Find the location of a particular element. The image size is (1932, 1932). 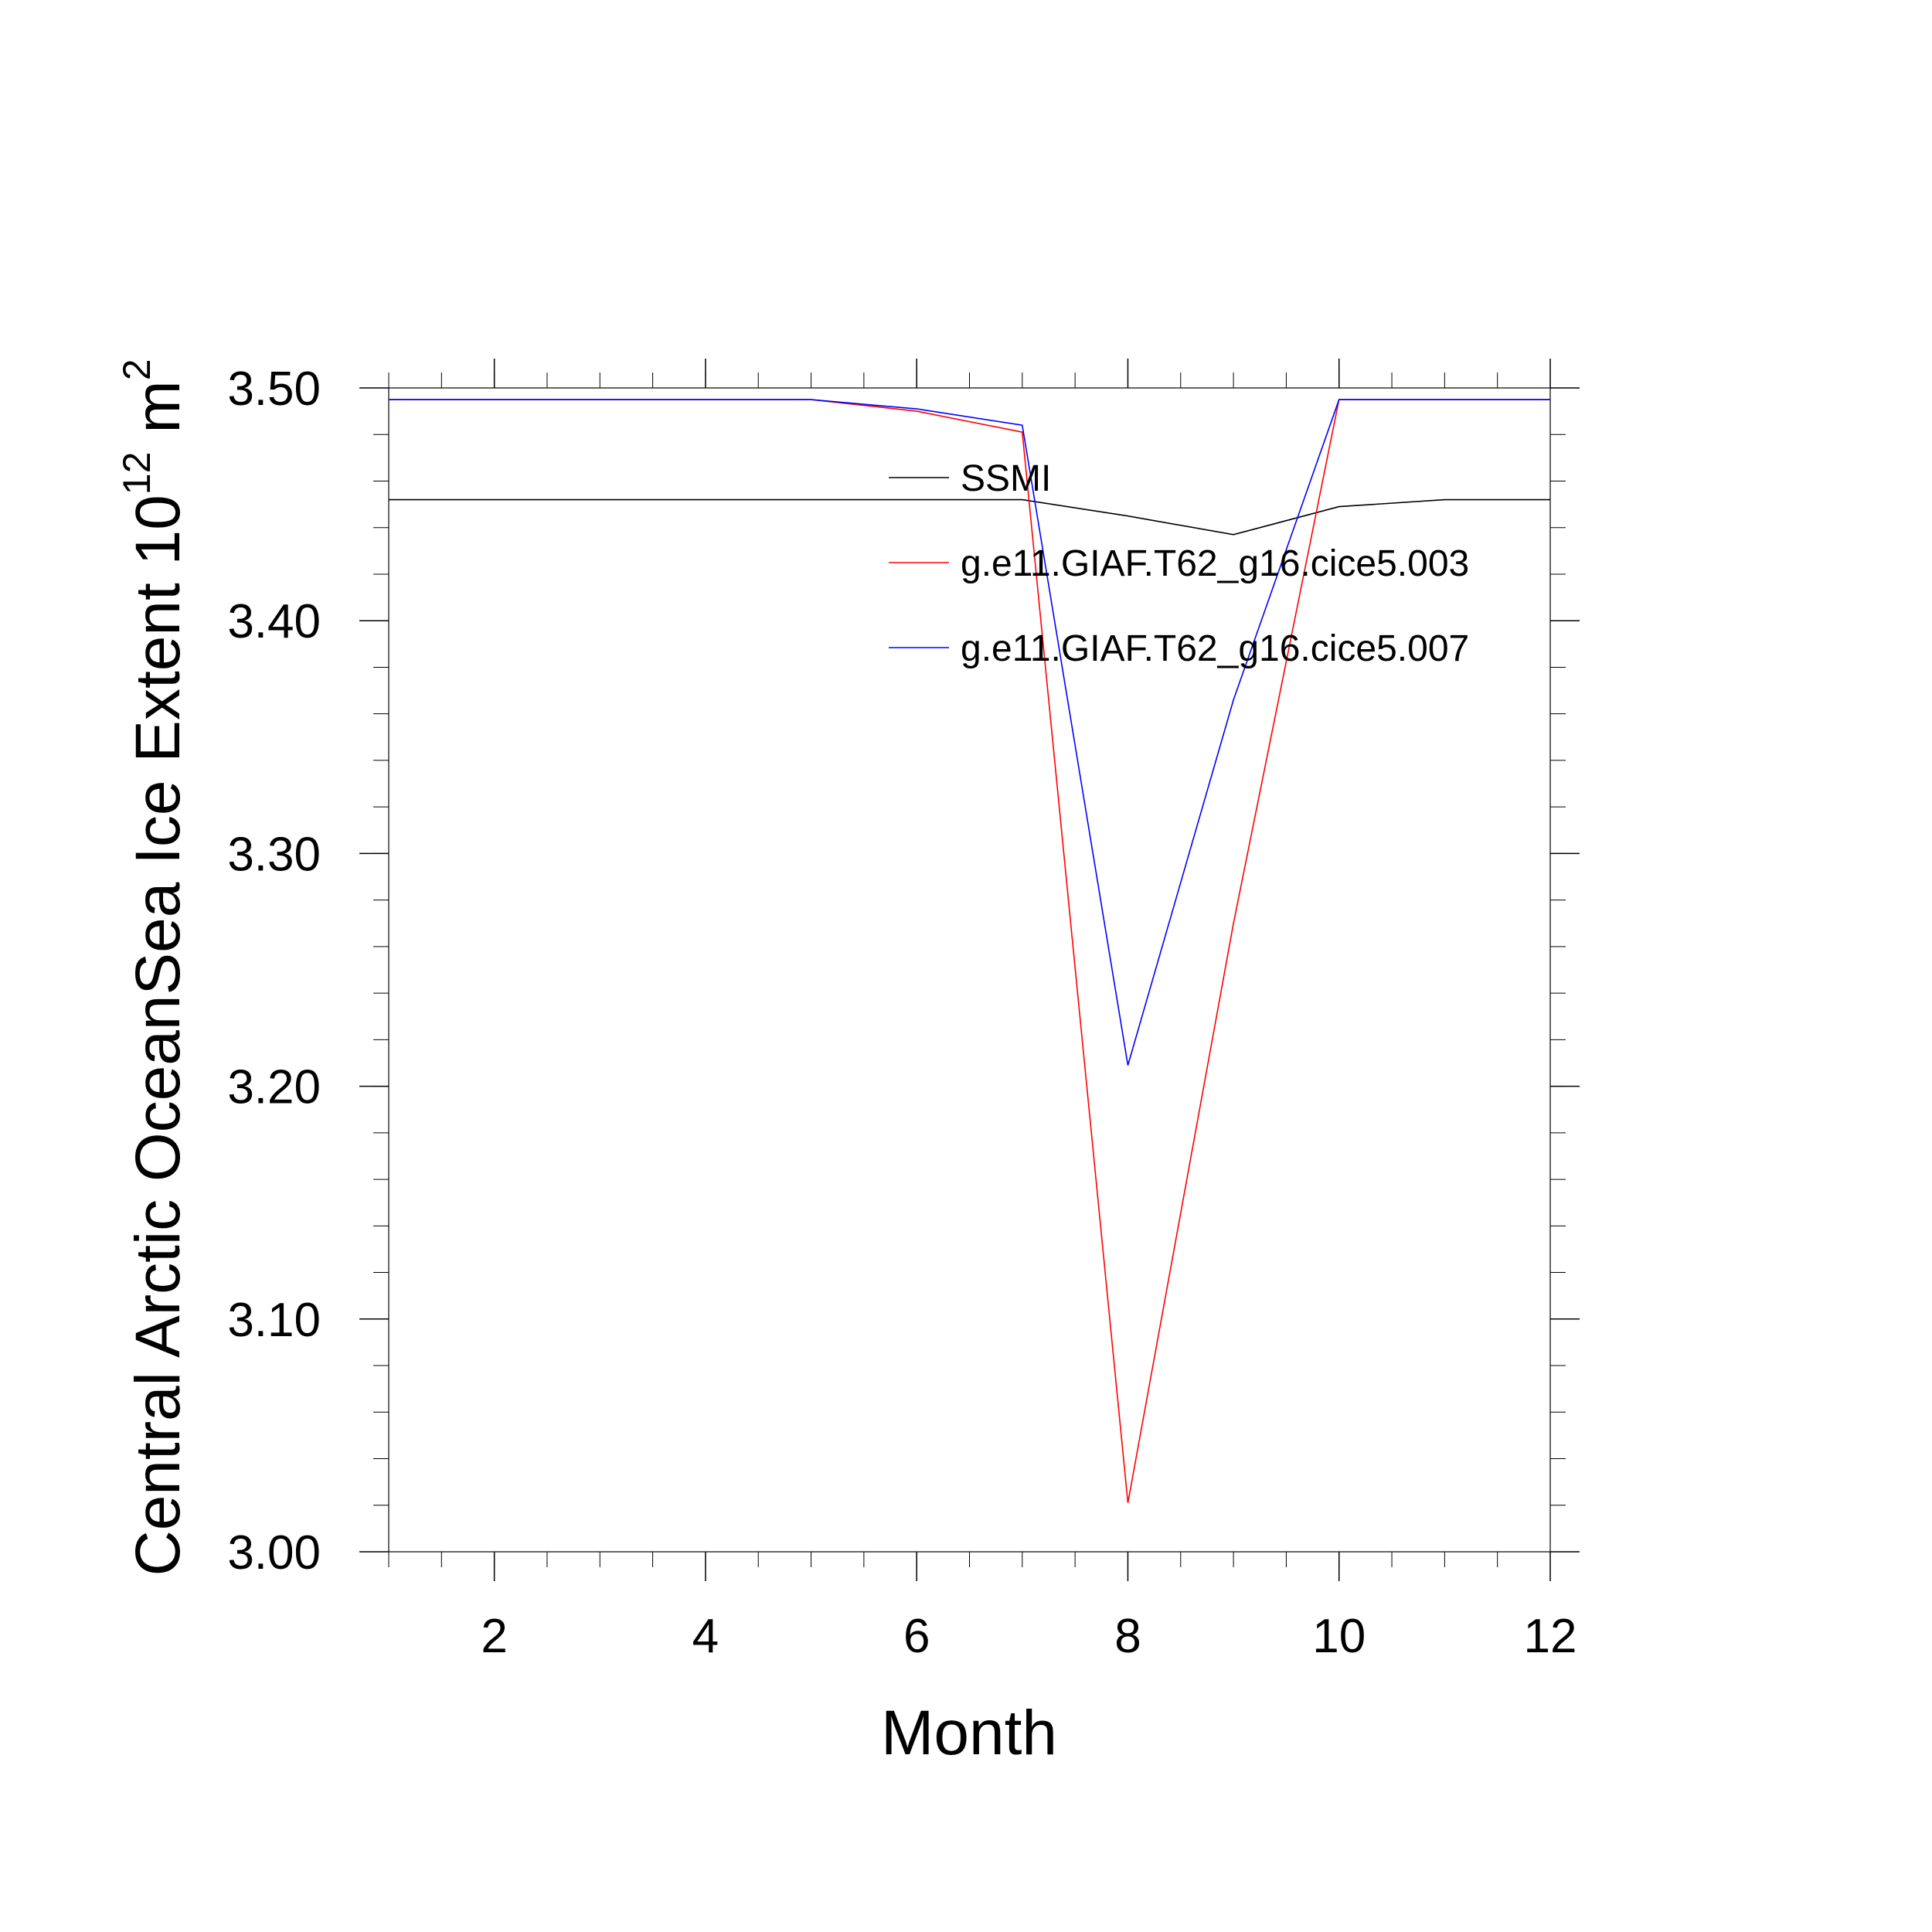

x-tick-label: 6 is located at coordinates (916, 1637).